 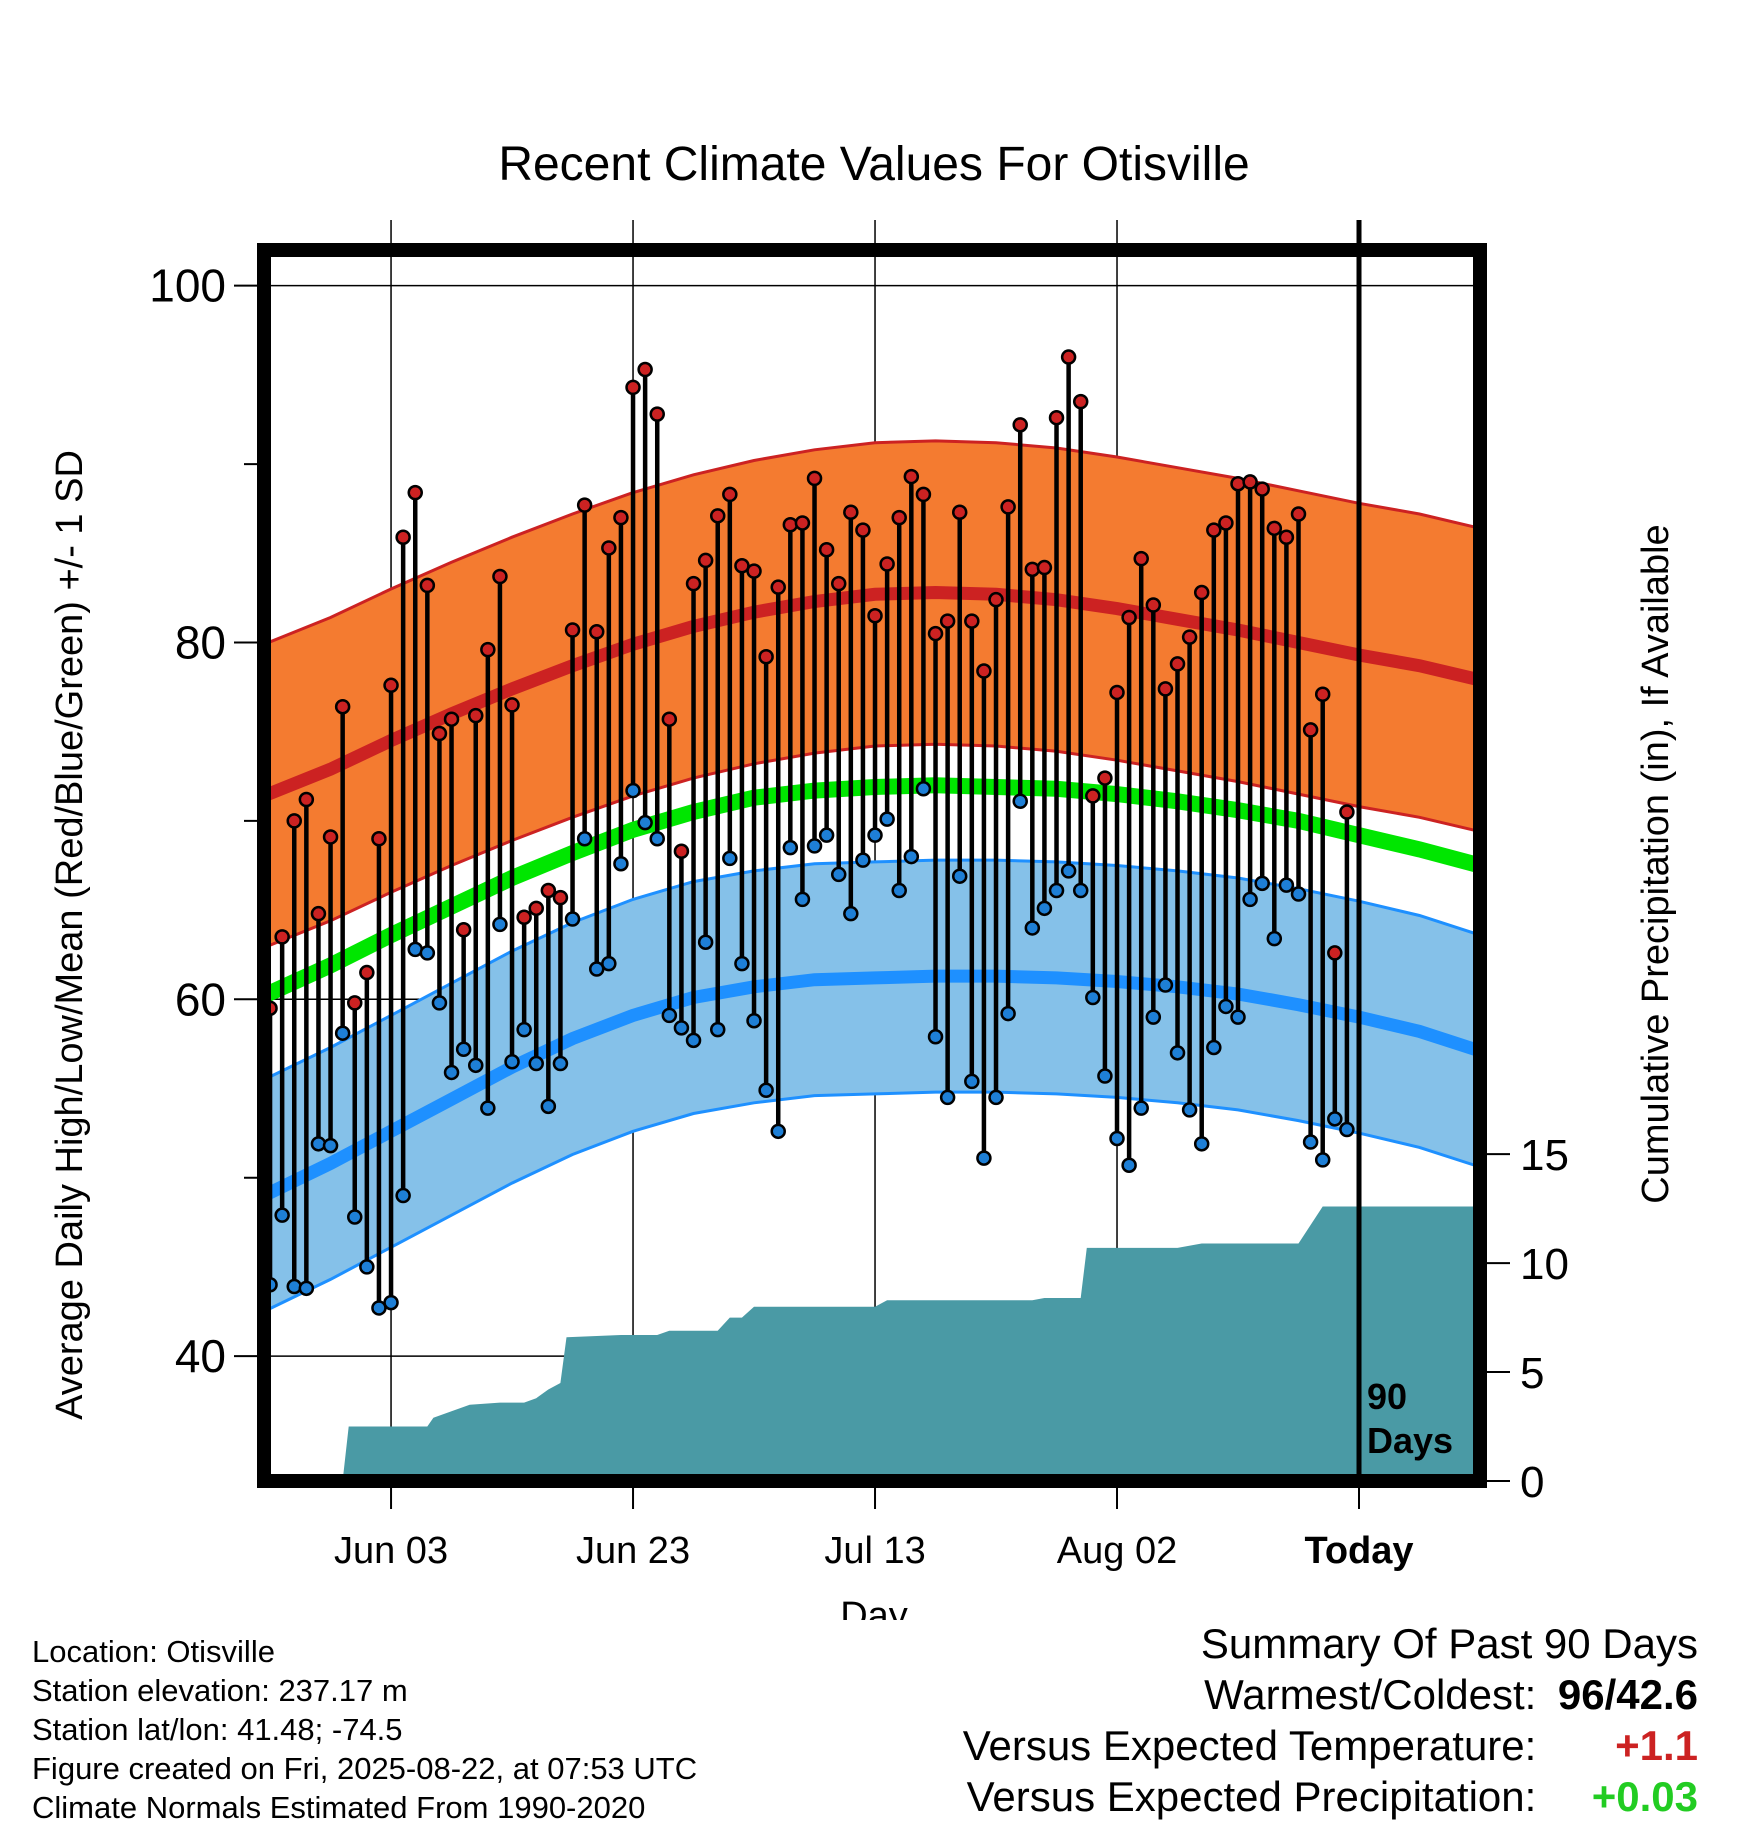 I want to click on summary-warmest-row: Warmest/Coldest: 96/42.6, so click(x=1330, y=1694).